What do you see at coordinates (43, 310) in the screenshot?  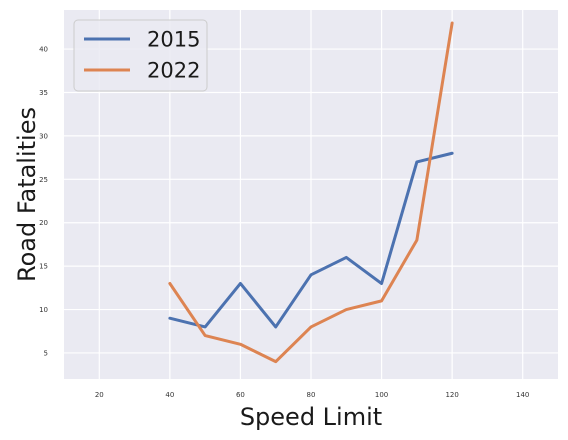 I see `y-tick-label: 10` at bounding box center [43, 310].